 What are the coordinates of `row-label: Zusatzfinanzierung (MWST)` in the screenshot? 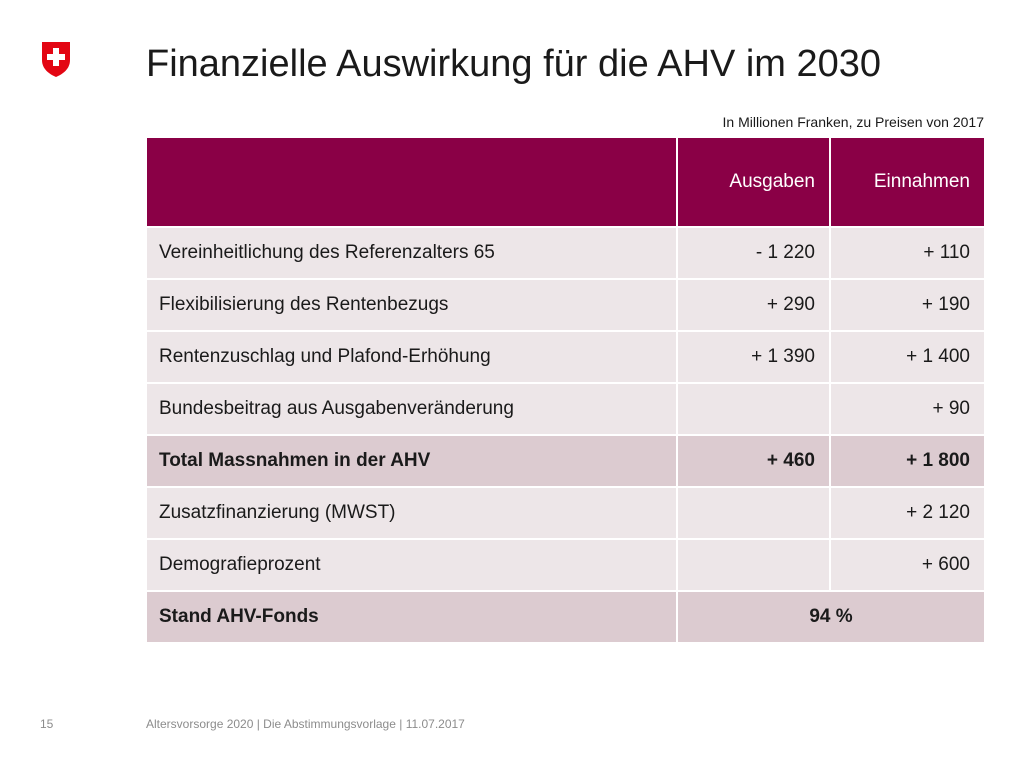 It's located at (411, 513).